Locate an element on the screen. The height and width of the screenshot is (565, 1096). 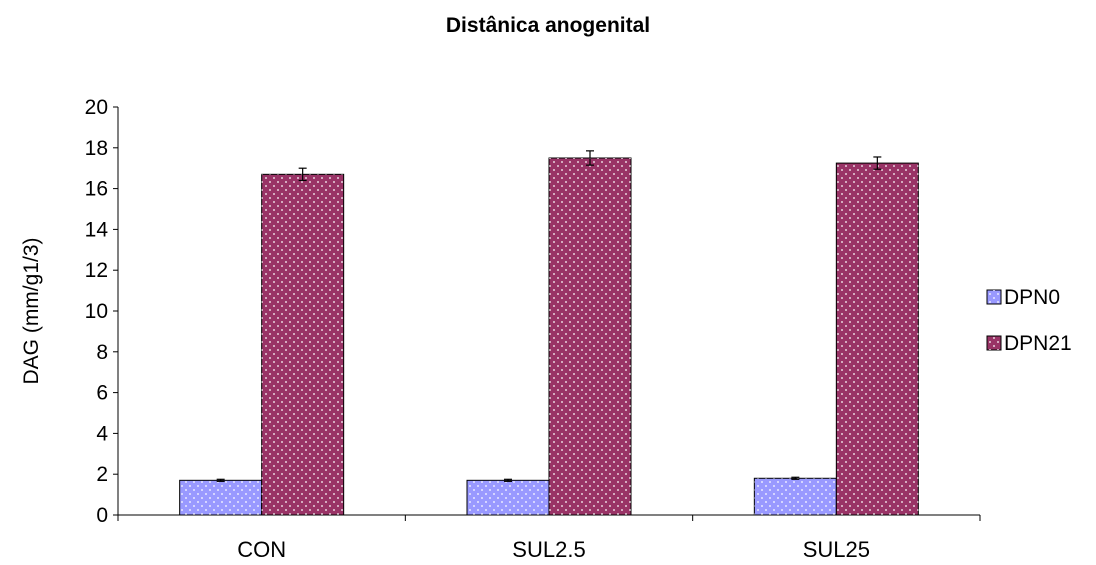
y-tick-label: 18 is located at coordinates (96, 148).